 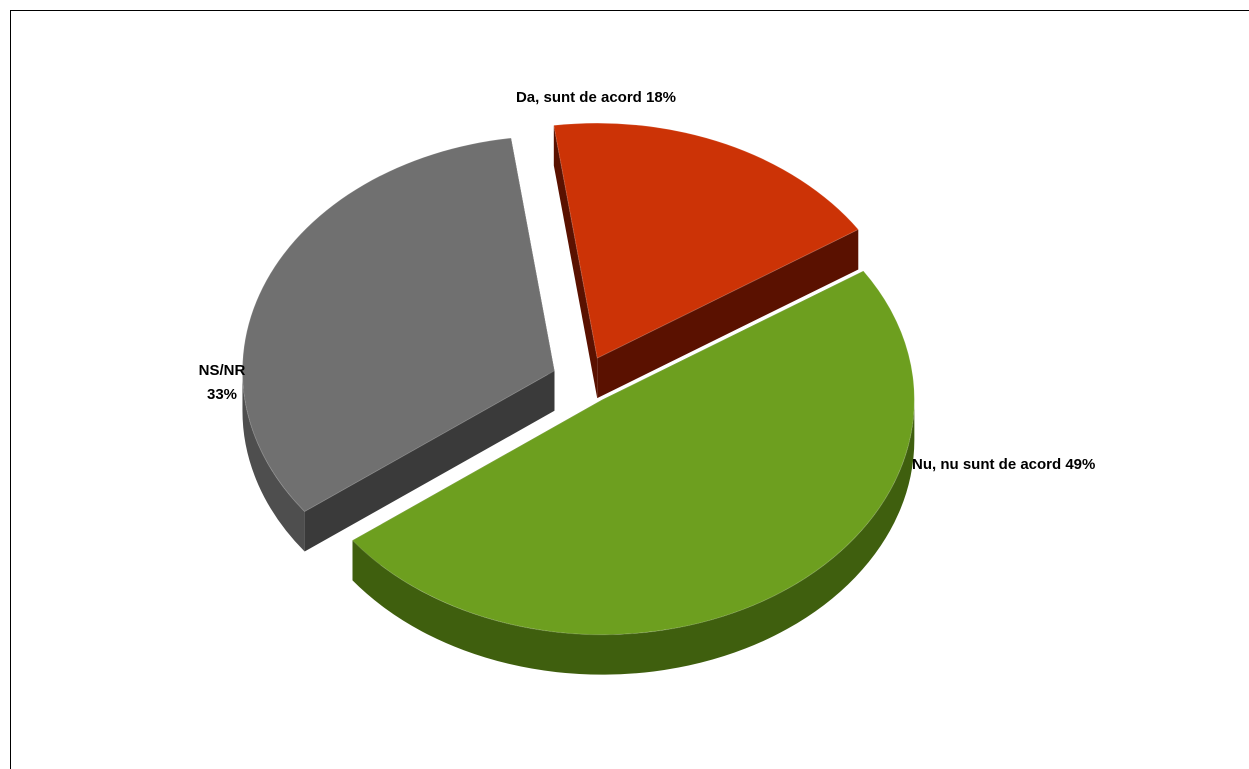 What do you see at coordinates (222, 394) in the screenshot?
I see `label-ns-line2: 33%` at bounding box center [222, 394].